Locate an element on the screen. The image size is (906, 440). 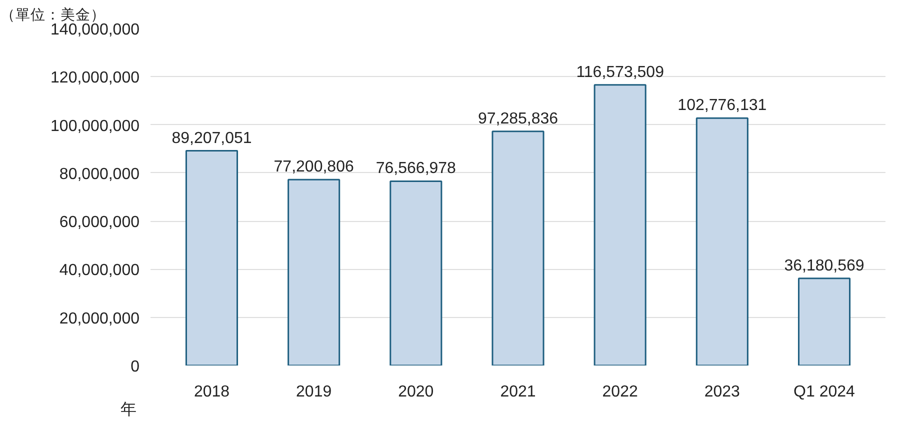
data-label: 89,207,051 is located at coordinates (212, 138).